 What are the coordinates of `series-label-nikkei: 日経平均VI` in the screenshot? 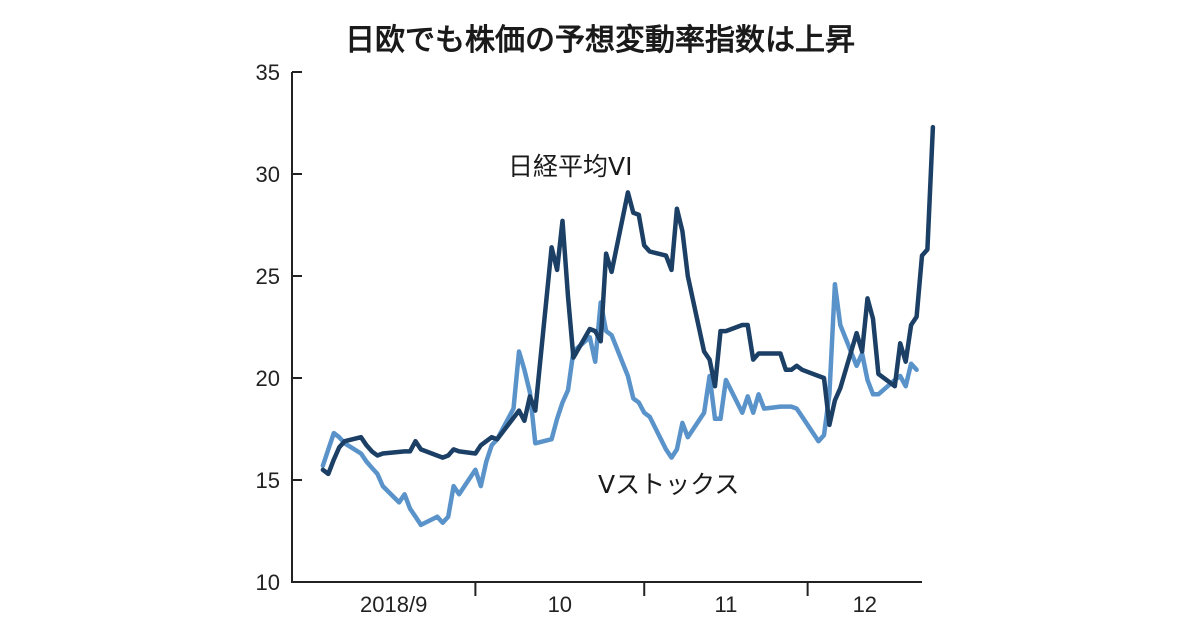 It's located at (570, 166).